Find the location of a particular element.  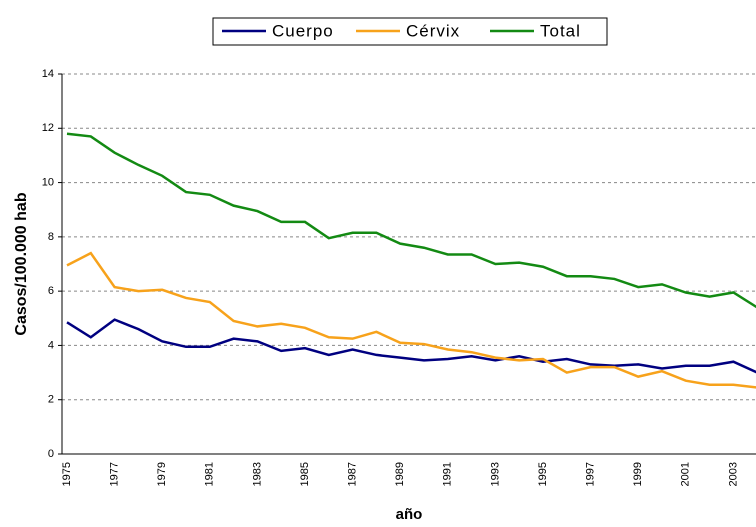

x-tick-label: 1983 is located at coordinates (257, 474).